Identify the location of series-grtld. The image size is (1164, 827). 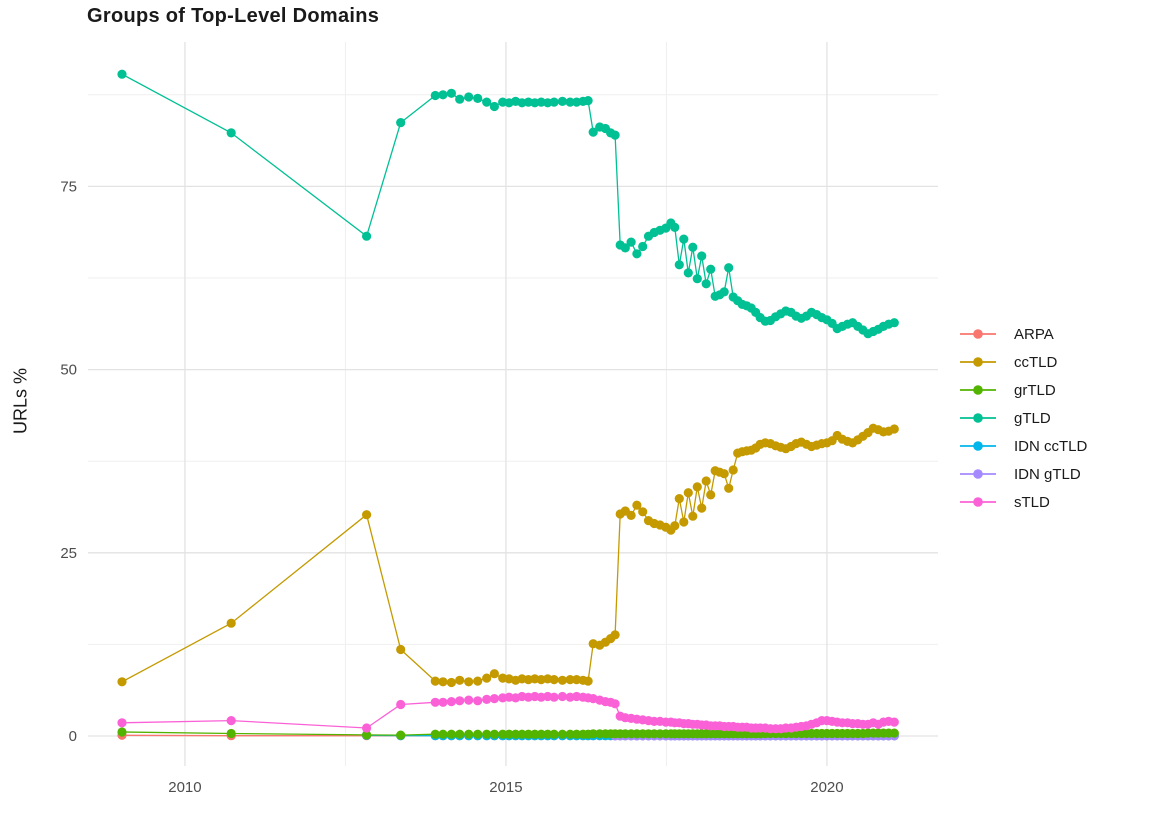
(508, 733).